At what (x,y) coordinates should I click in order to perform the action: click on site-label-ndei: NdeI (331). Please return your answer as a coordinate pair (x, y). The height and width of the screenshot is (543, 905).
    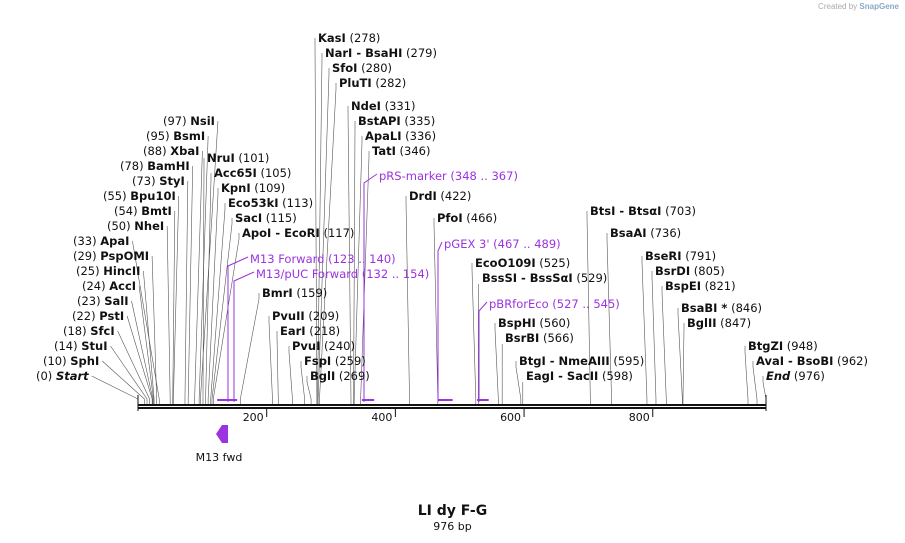
    Looking at the image, I should click on (383, 106).